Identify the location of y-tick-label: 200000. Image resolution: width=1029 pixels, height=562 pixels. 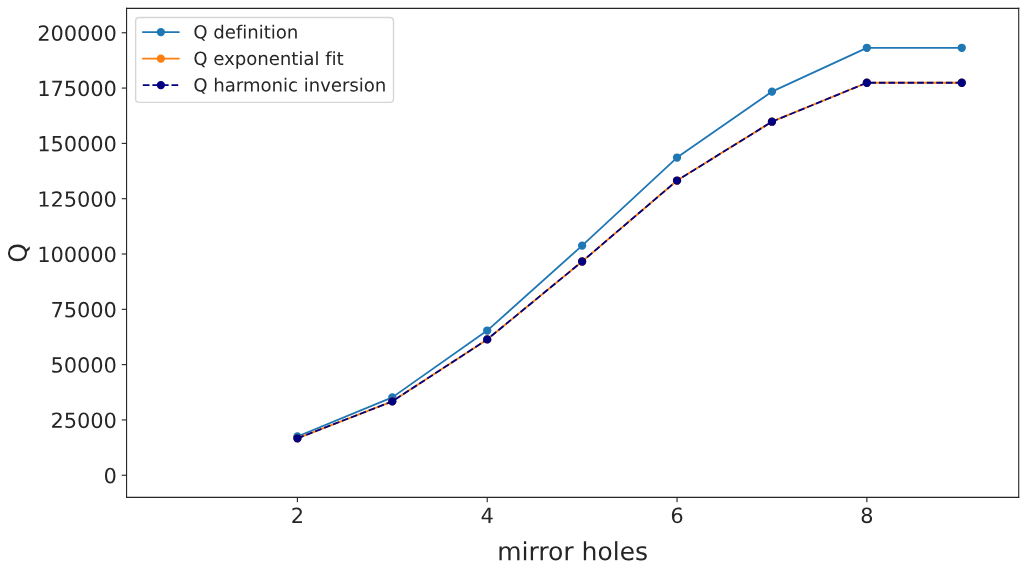
(77, 33).